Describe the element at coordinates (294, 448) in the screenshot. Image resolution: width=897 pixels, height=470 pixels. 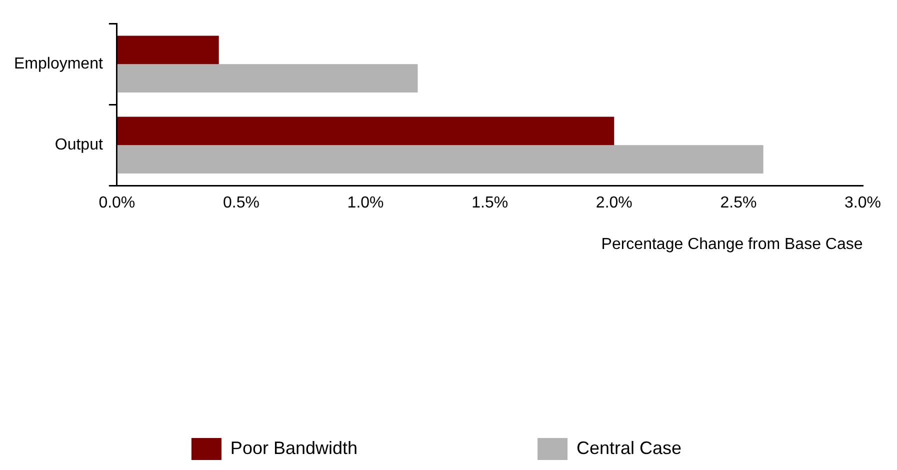
I see `legend-label: Poor Bandwidth` at that location.